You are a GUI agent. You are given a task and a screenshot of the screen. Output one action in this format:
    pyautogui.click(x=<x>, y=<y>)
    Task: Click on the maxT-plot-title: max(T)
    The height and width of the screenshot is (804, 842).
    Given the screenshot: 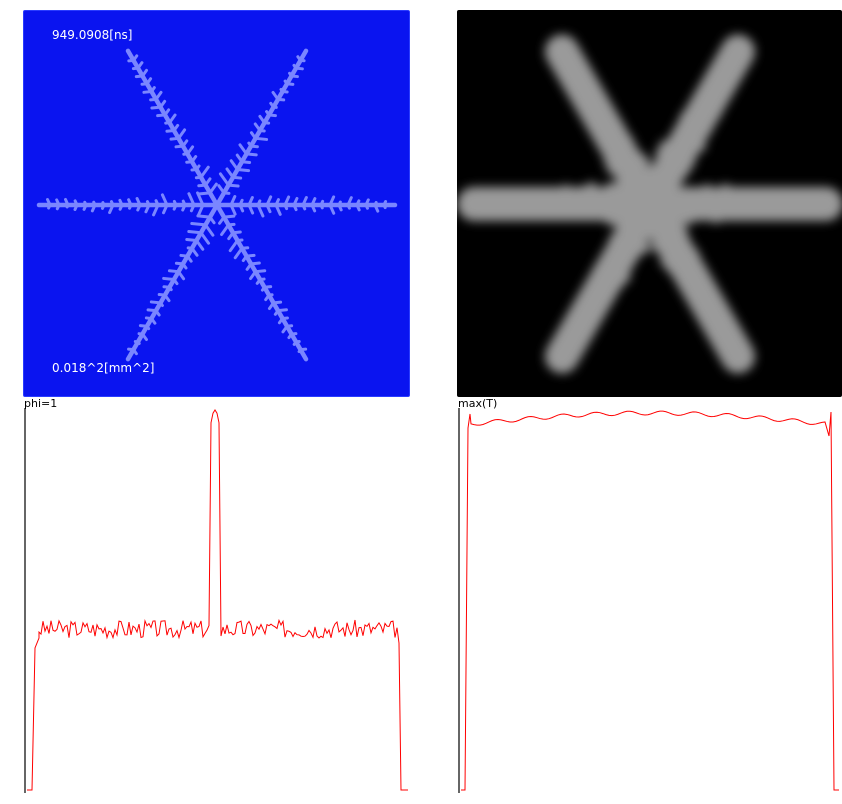 What is the action you would take?
    pyautogui.click(x=478, y=403)
    